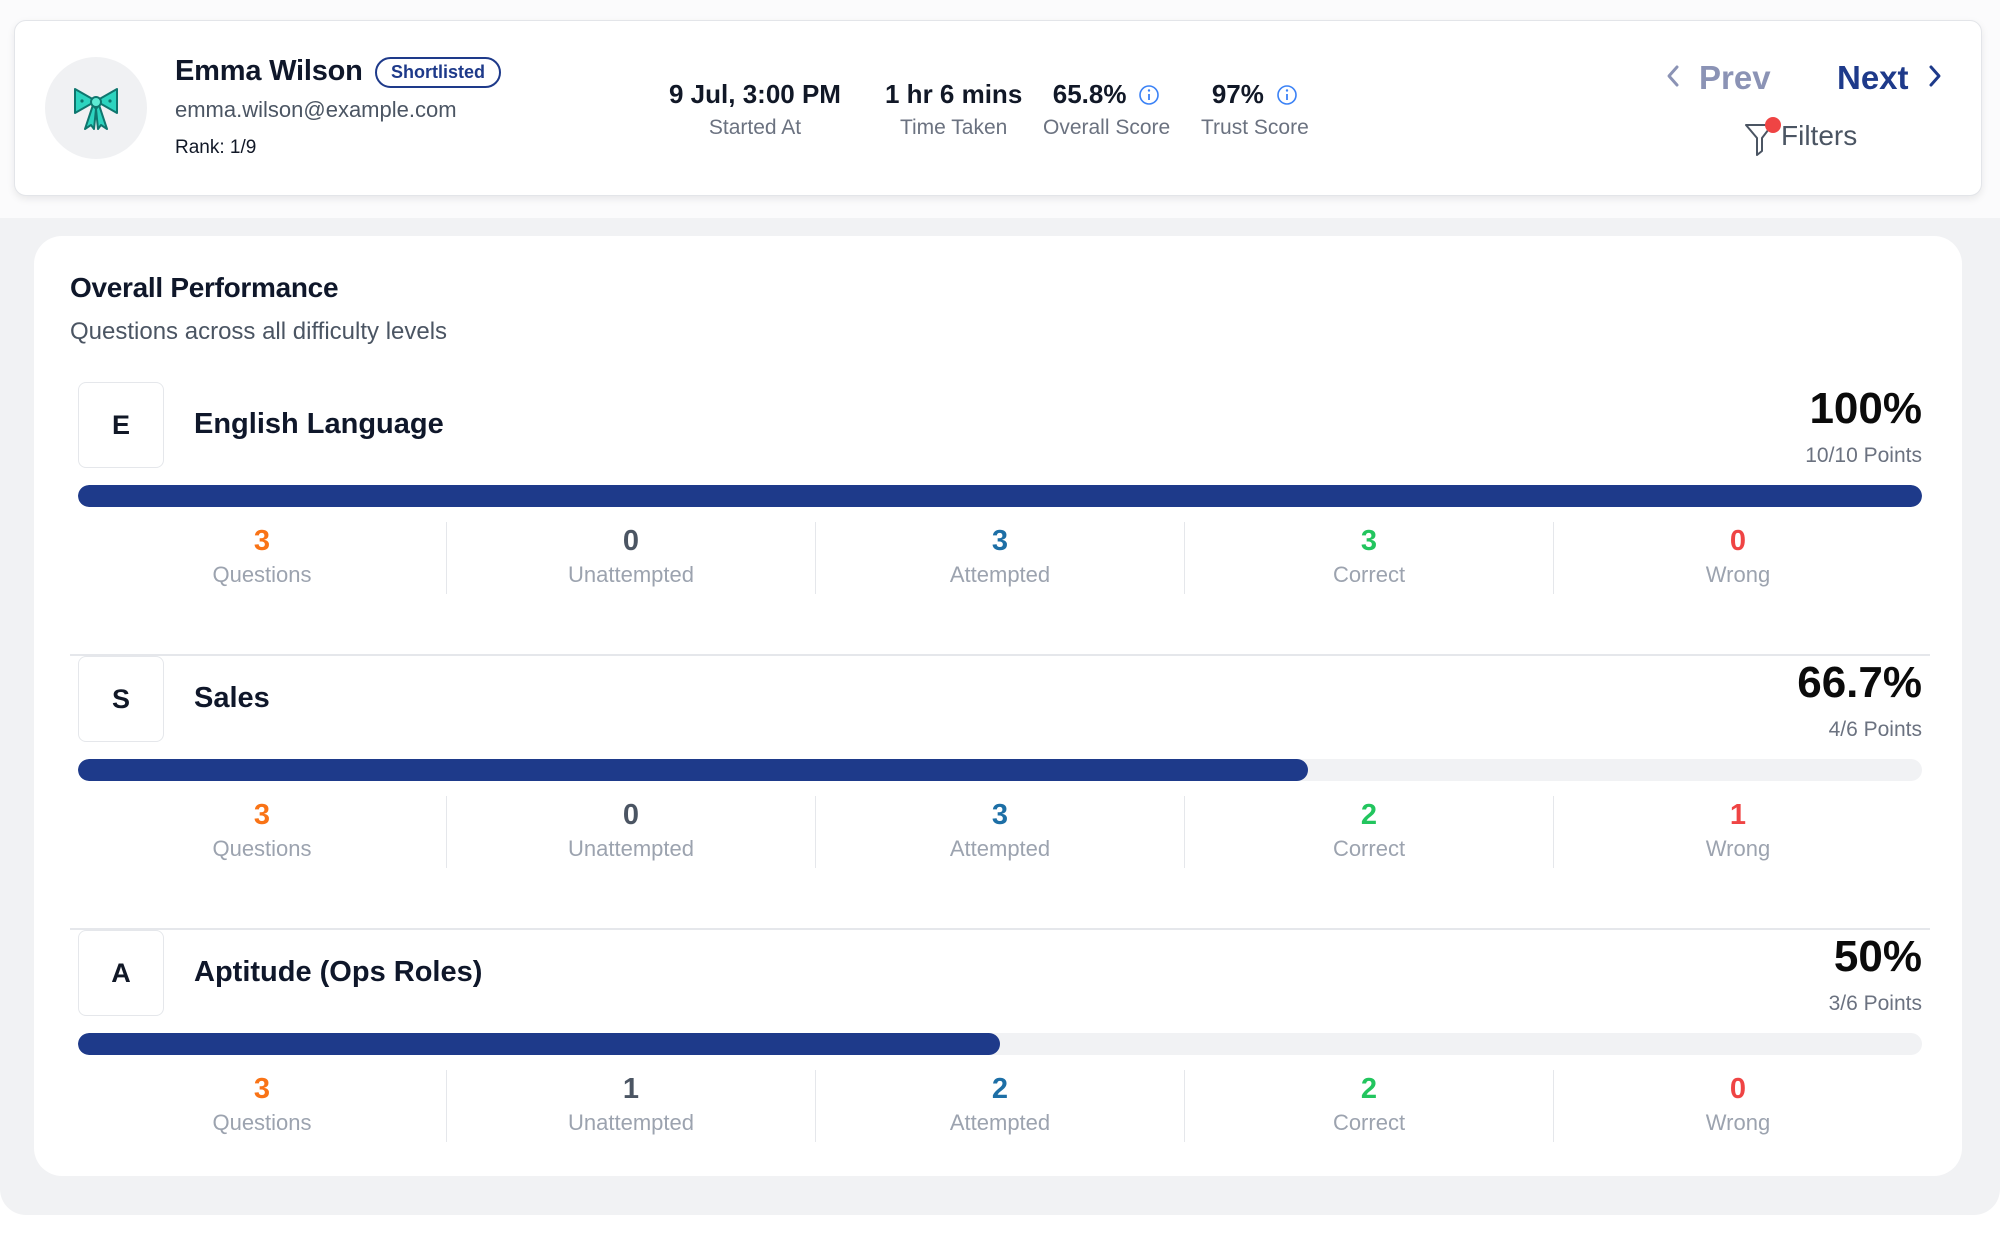  Describe the element at coordinates (319, 424) in the screenshot. I see `subject-name: English Language` at that location.